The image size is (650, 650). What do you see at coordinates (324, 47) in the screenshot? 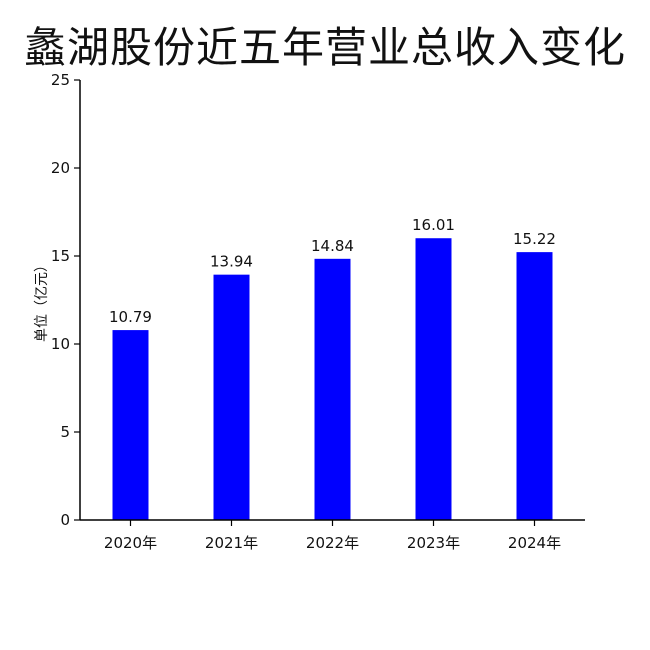
I see `chart-title: 蠡湖股份近五年营业总收入变化` at bounding box center [324, 47].